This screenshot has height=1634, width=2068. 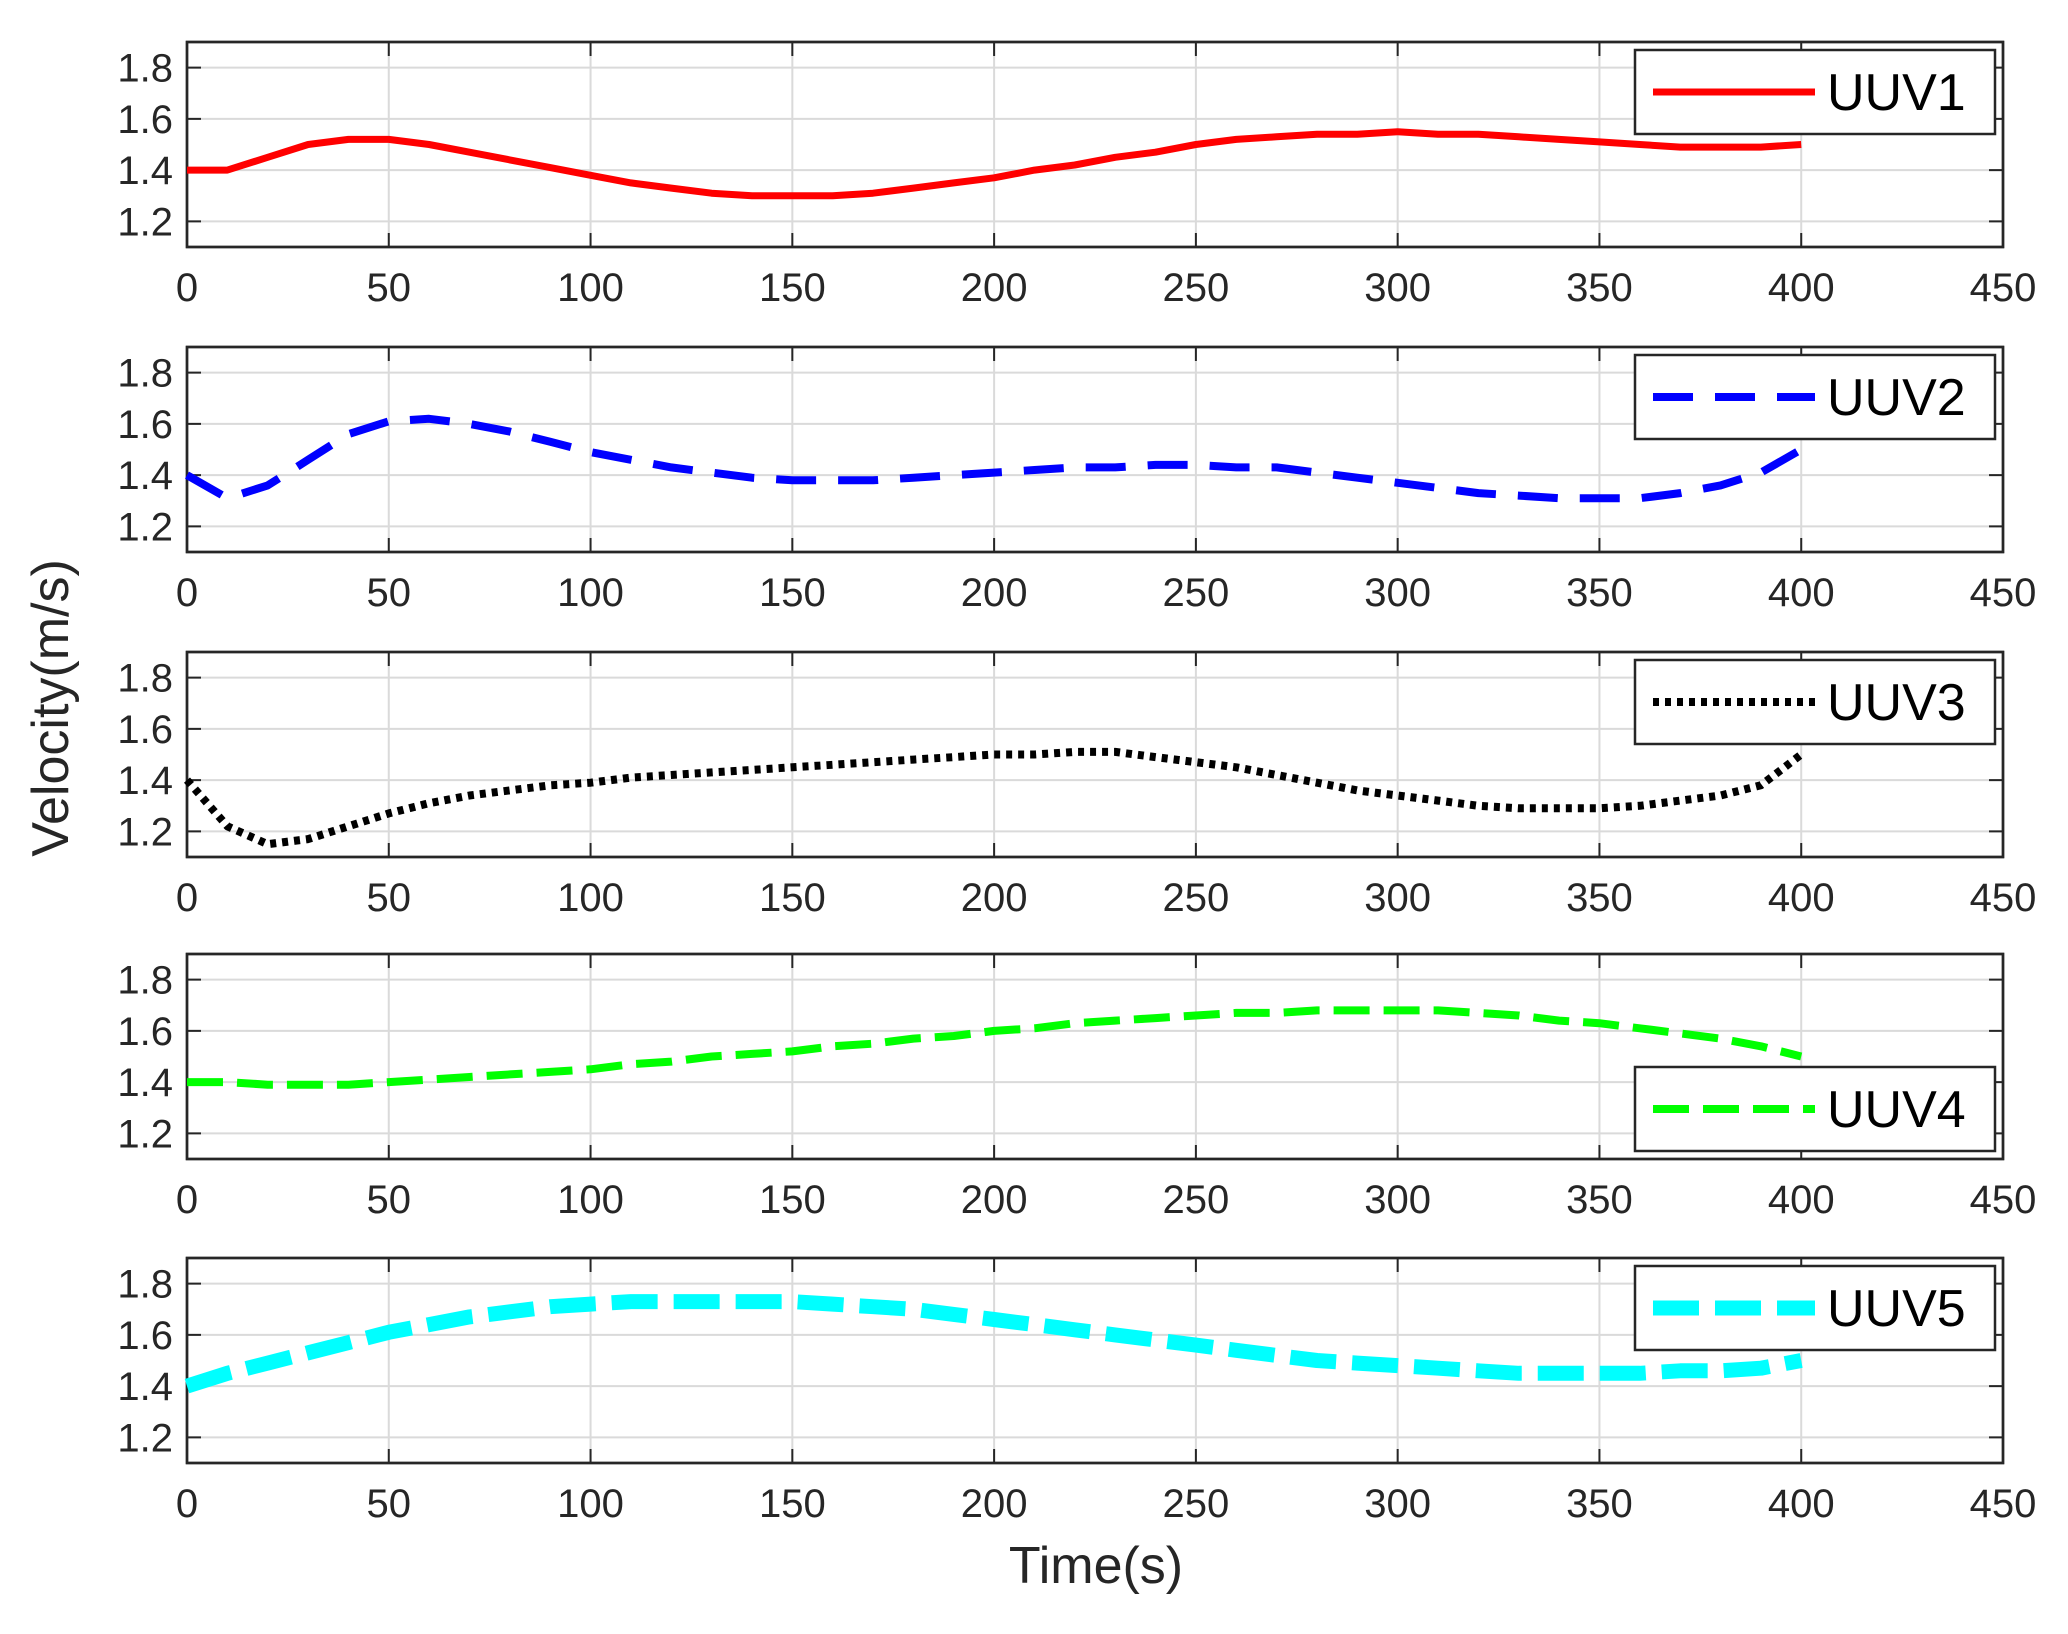 I want to click on legend-box, so click(x=1815, y=397).